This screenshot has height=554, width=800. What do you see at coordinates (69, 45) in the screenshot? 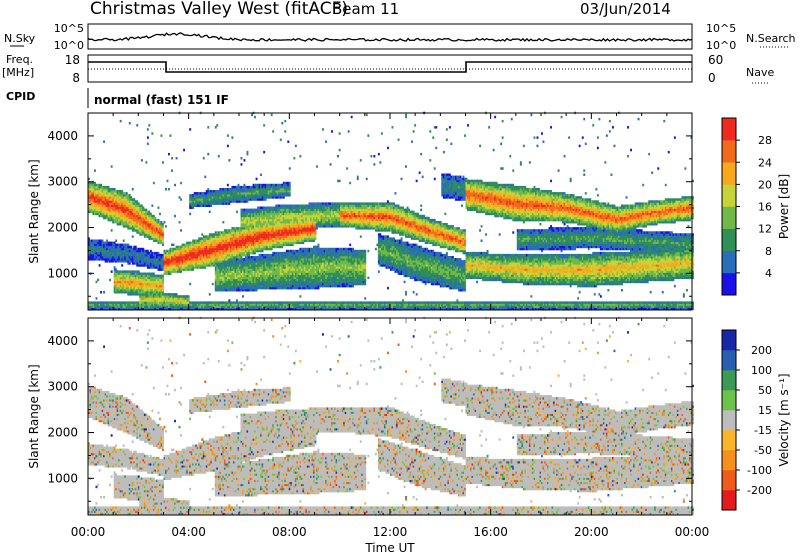
I see `nsky-tick-bottom: 10^0` at bounding box center [69, 45].